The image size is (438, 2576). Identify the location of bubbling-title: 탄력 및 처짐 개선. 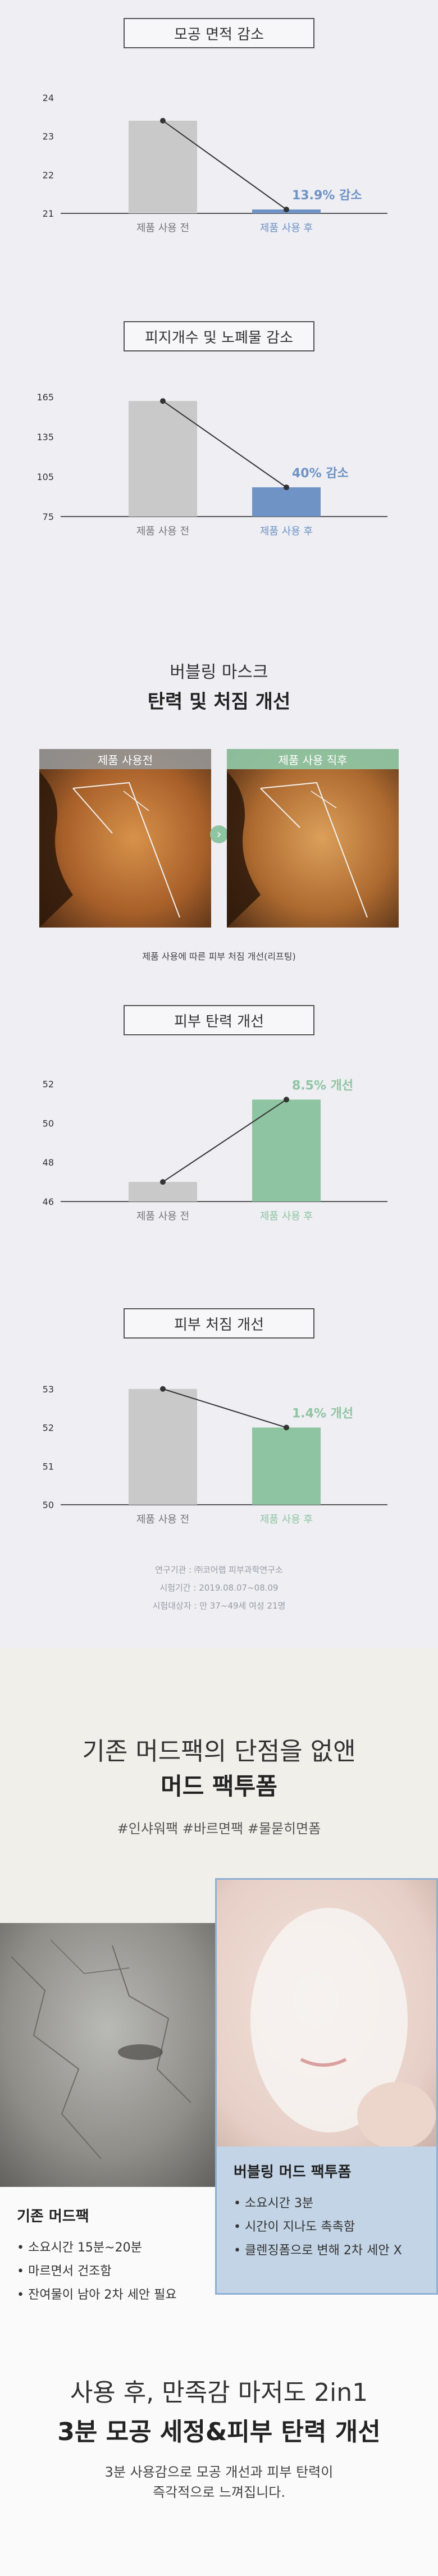
(219, 702).